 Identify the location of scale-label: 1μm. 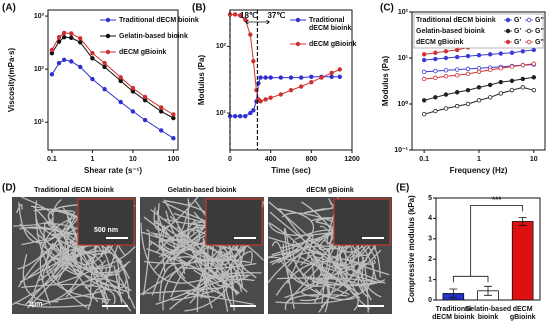
(35, 304).